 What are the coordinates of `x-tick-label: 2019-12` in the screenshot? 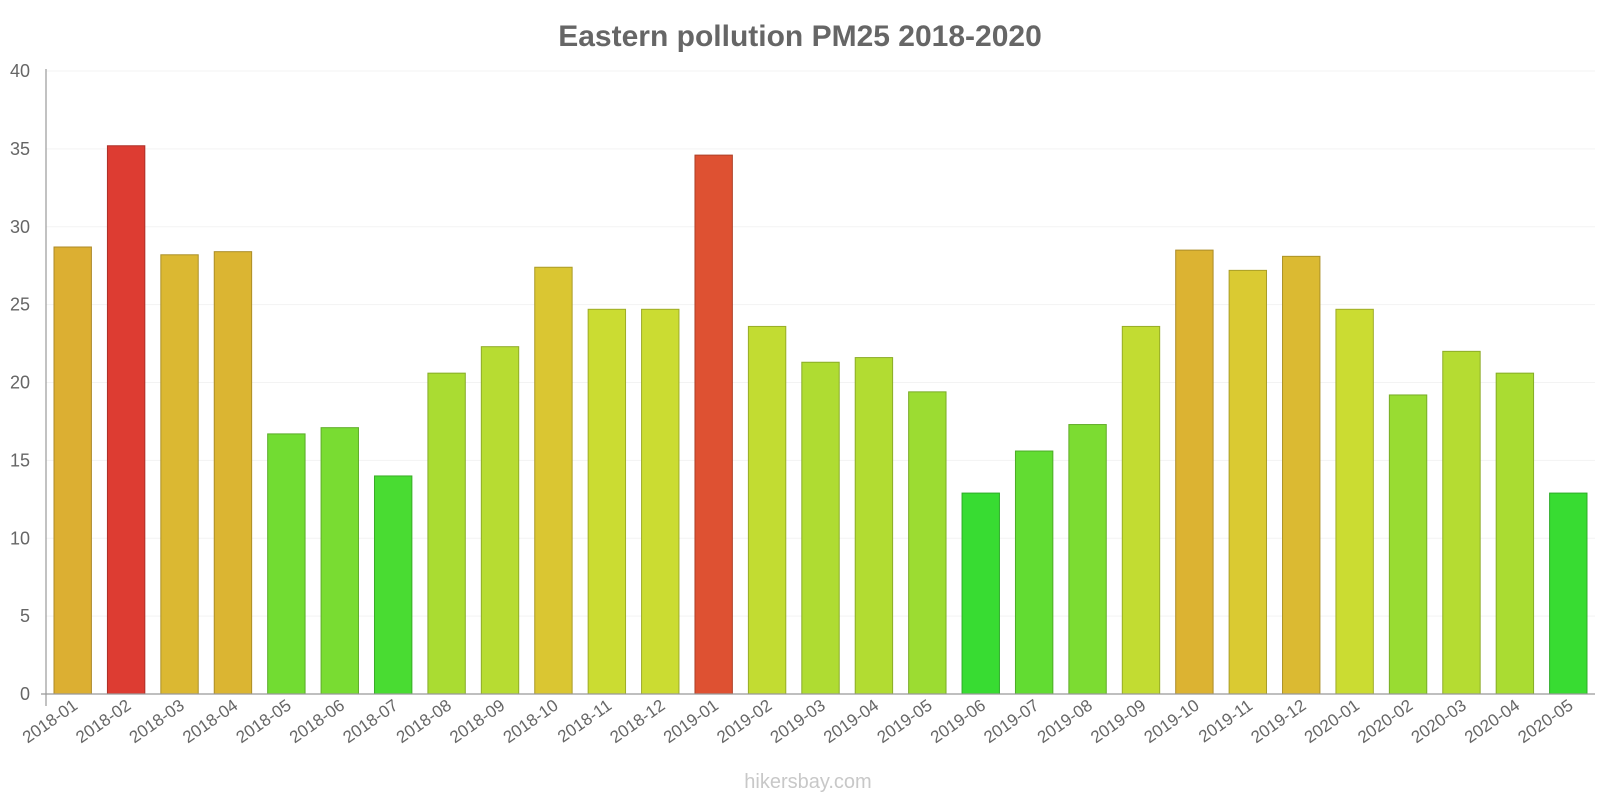 It's located at (1279, 721).